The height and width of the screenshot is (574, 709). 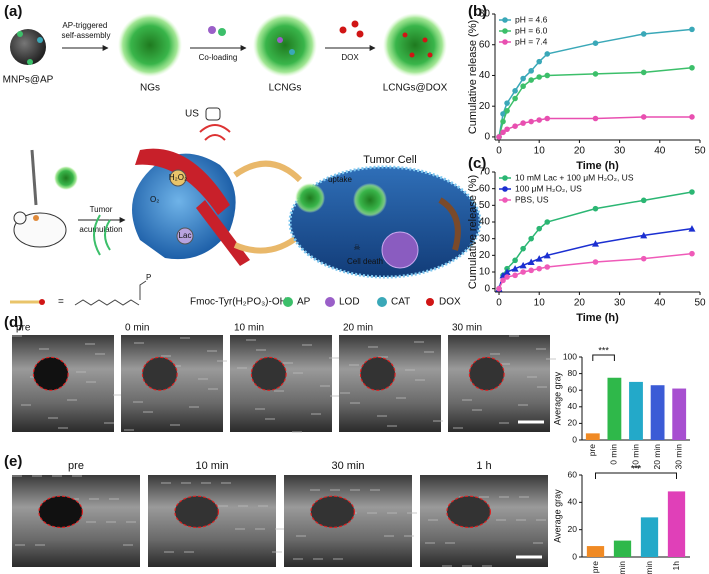 What do you see at coordinates (285, 88) in the screenshot?
I see `step-label: LCNGs` at bounding box center [285, 88].